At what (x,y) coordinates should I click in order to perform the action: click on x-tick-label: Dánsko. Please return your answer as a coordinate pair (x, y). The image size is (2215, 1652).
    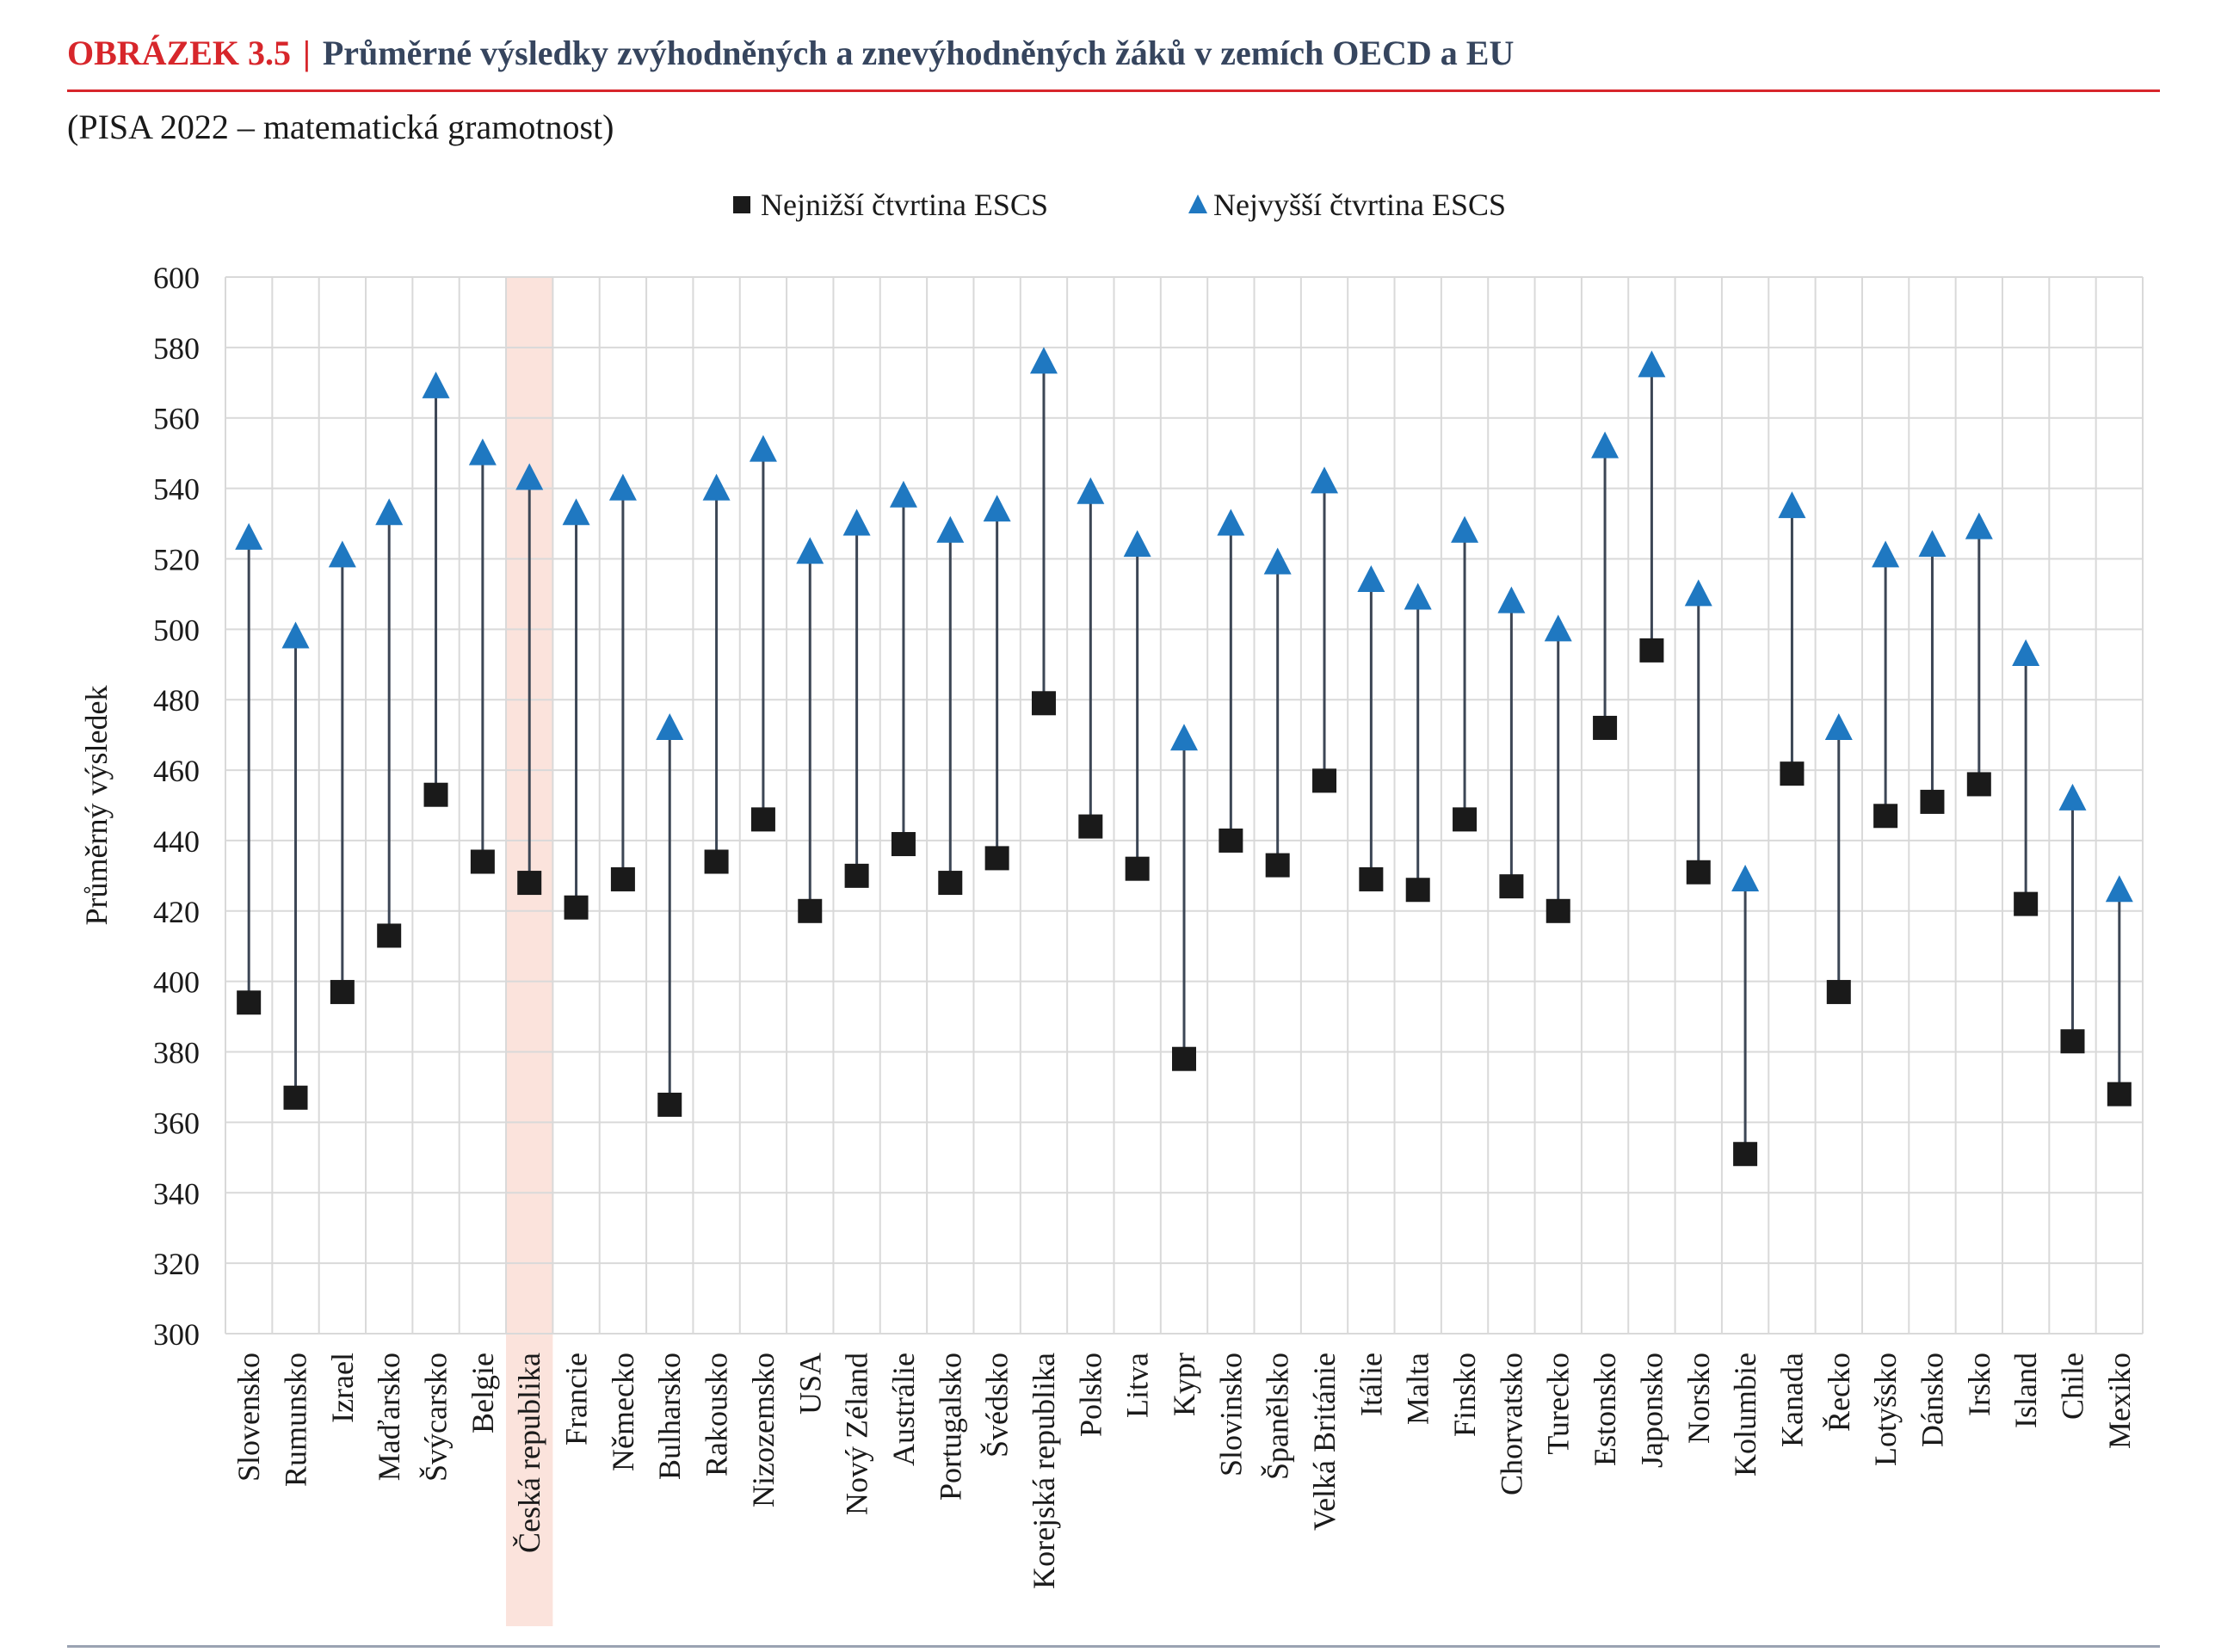
    Looking at the image, I should click on (1932, 1400).